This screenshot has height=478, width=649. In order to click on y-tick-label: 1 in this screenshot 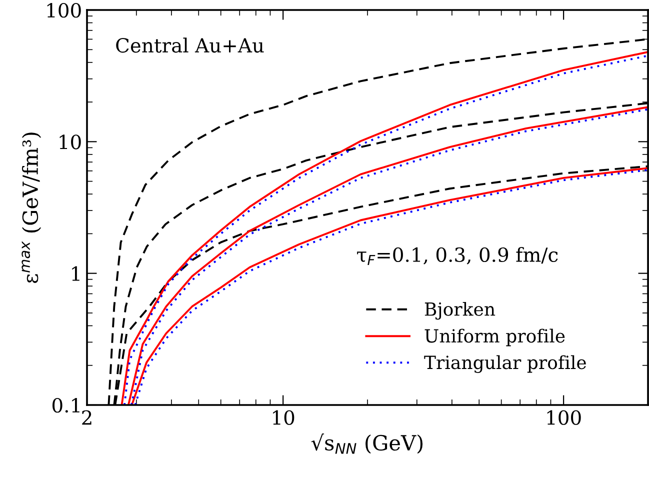, I will do `click(76, 273)`.